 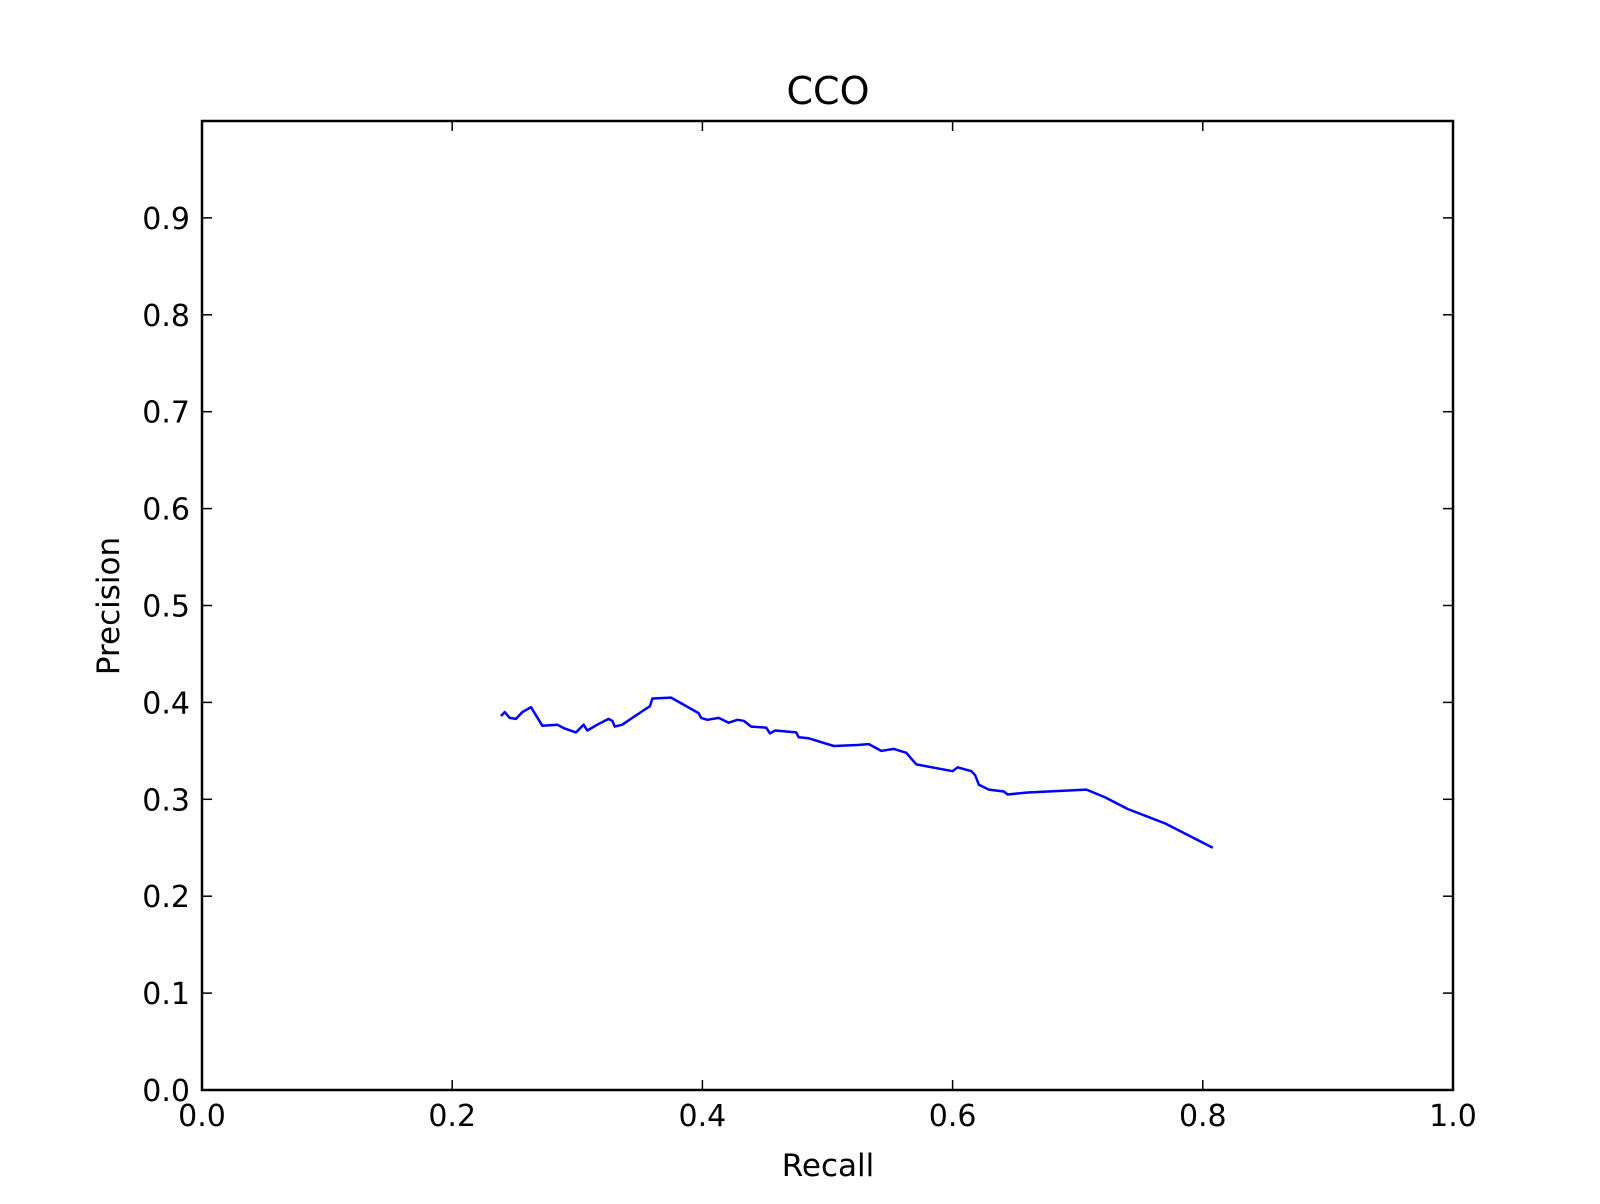 I want to click on chart-title: CCO, so click(x=828, y=91).